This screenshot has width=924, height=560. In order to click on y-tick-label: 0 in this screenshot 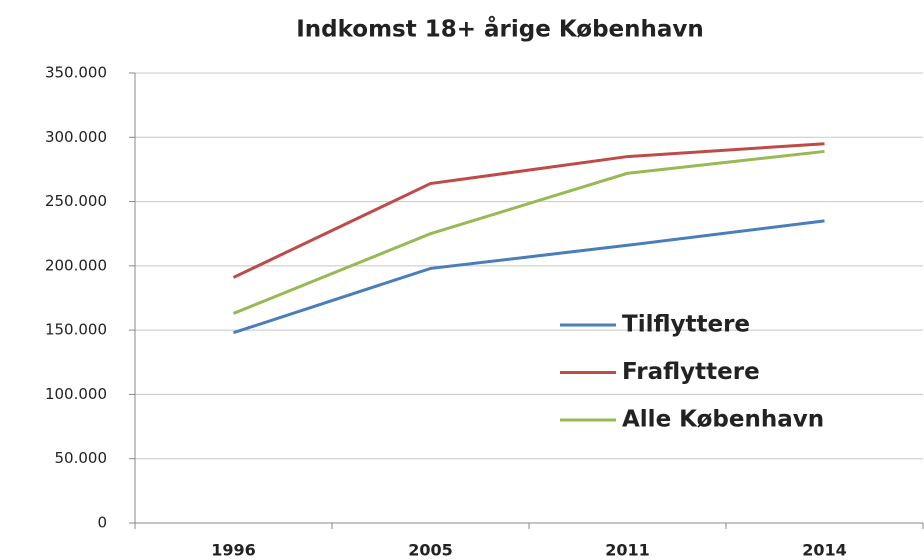, I will do `click(102, 523)`.